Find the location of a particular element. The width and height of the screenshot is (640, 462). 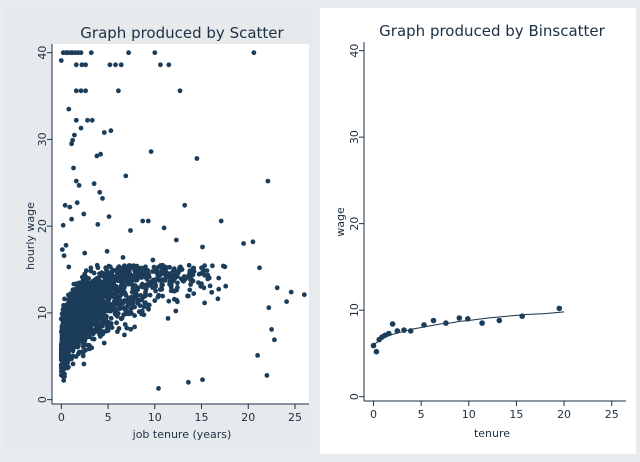

scatter-x-tick-label: 5 is located at coordinates (108, 417).